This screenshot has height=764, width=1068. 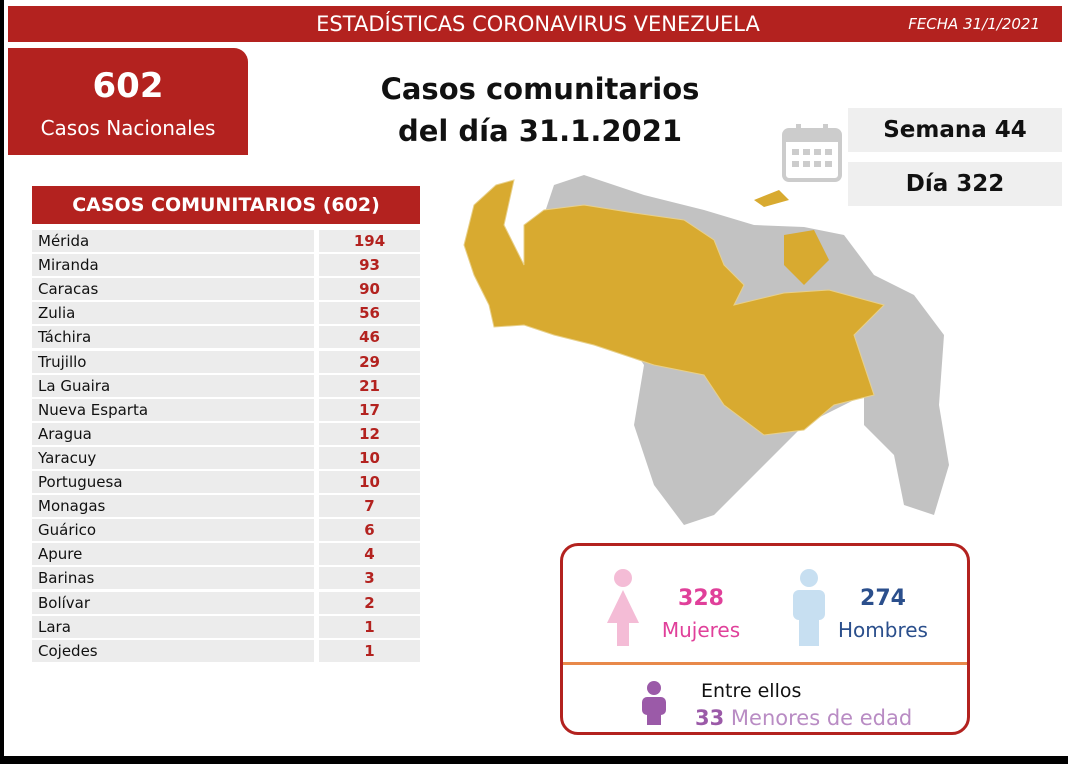 I want to click on headline: Casos comunitarios, so click(x=540, y=89).